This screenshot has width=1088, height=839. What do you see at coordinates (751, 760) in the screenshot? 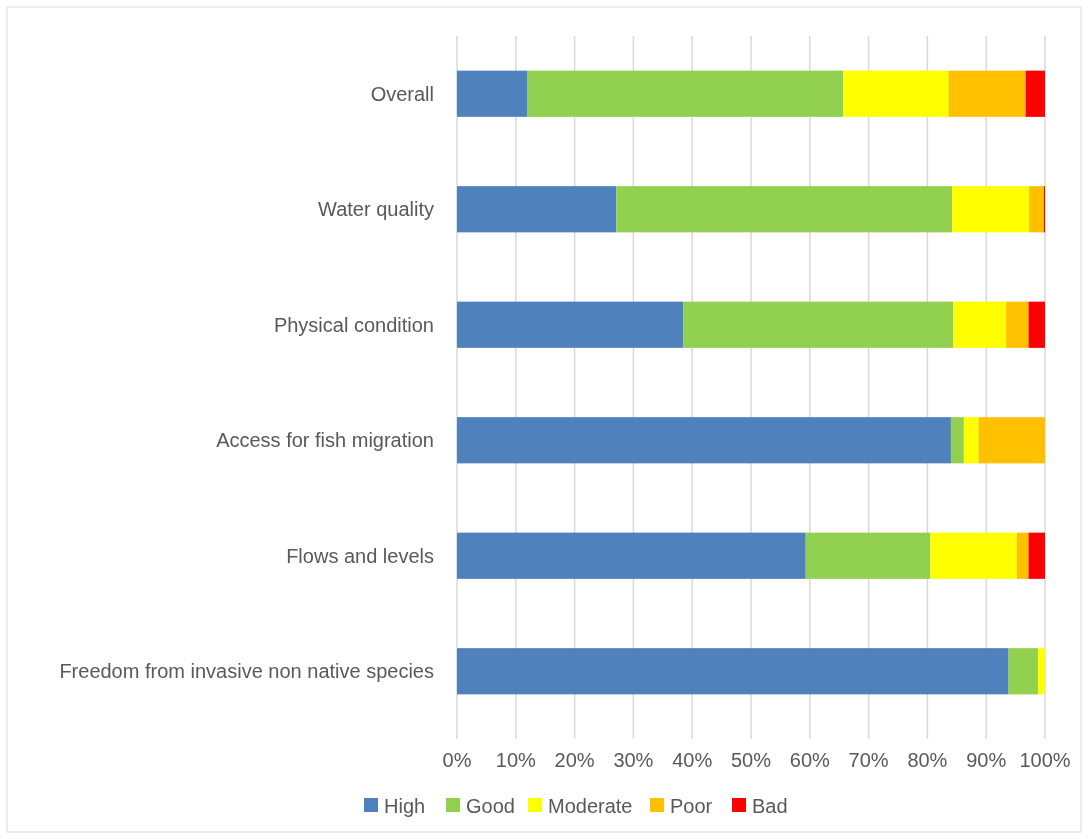
I see `x-tick-label: 50%` at bounding box center [751, 760].